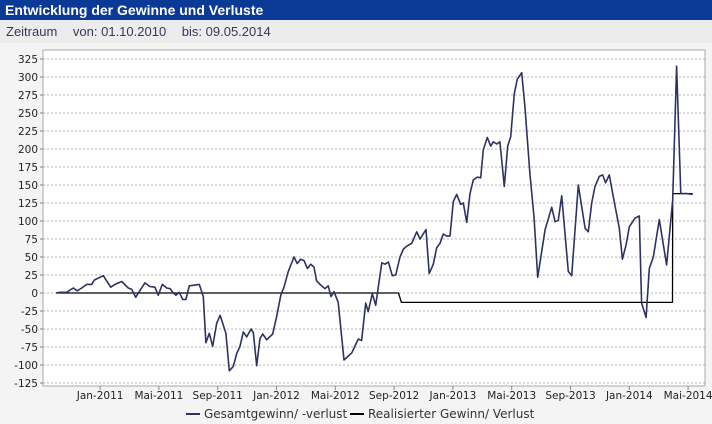  What do you see at coordinates (356, 10) in the screenshot?
I see `panel-title: Entwicklung der Gewinne und Verluste` at bounding box center [356, 10].